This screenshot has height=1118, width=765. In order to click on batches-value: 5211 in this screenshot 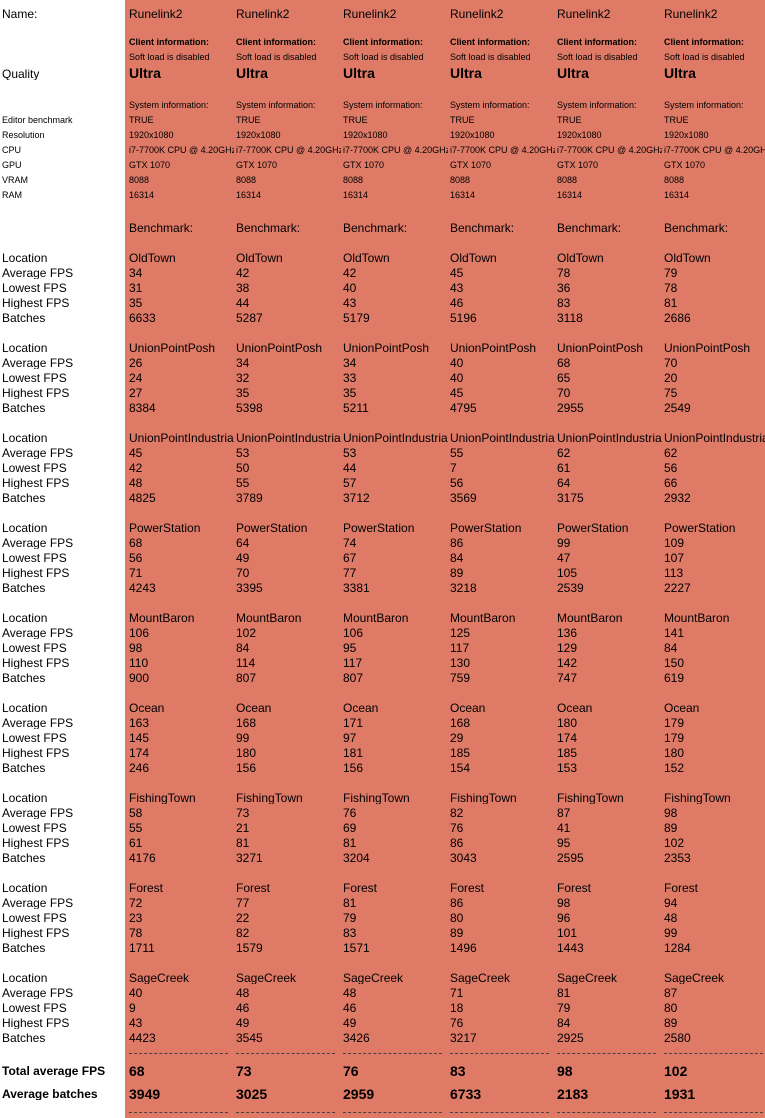, I will do `click(356, 408)`.